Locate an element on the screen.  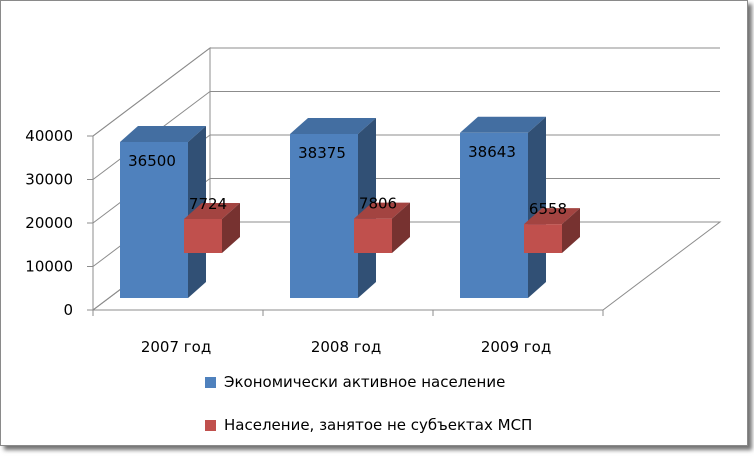
y-tick-label: 10000 is located at coordinates (49, 267).